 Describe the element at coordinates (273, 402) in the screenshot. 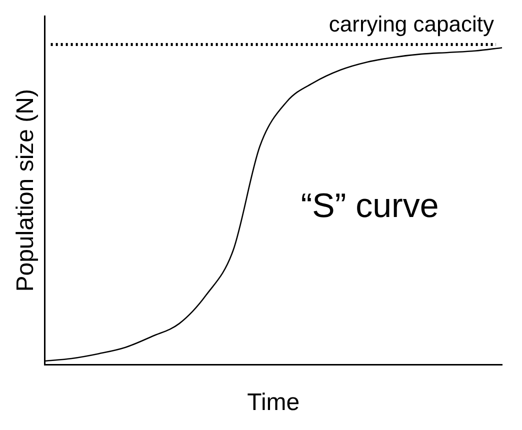

I see `x-axis-title: Time` at that location.